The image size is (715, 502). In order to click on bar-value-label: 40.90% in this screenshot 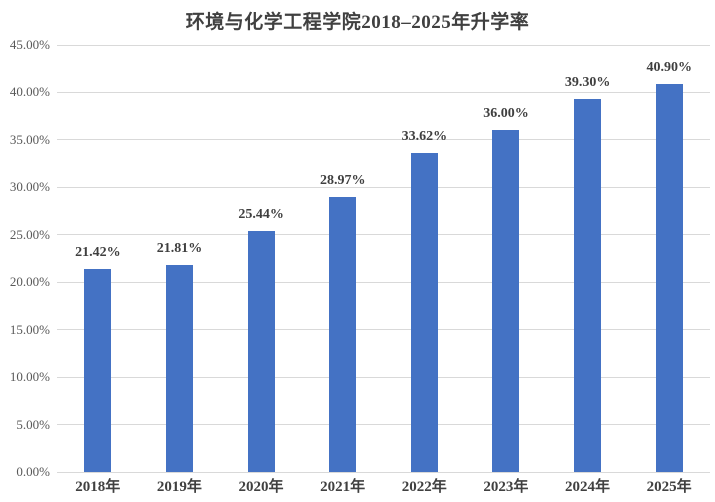, I will do `click(669, 67)`.